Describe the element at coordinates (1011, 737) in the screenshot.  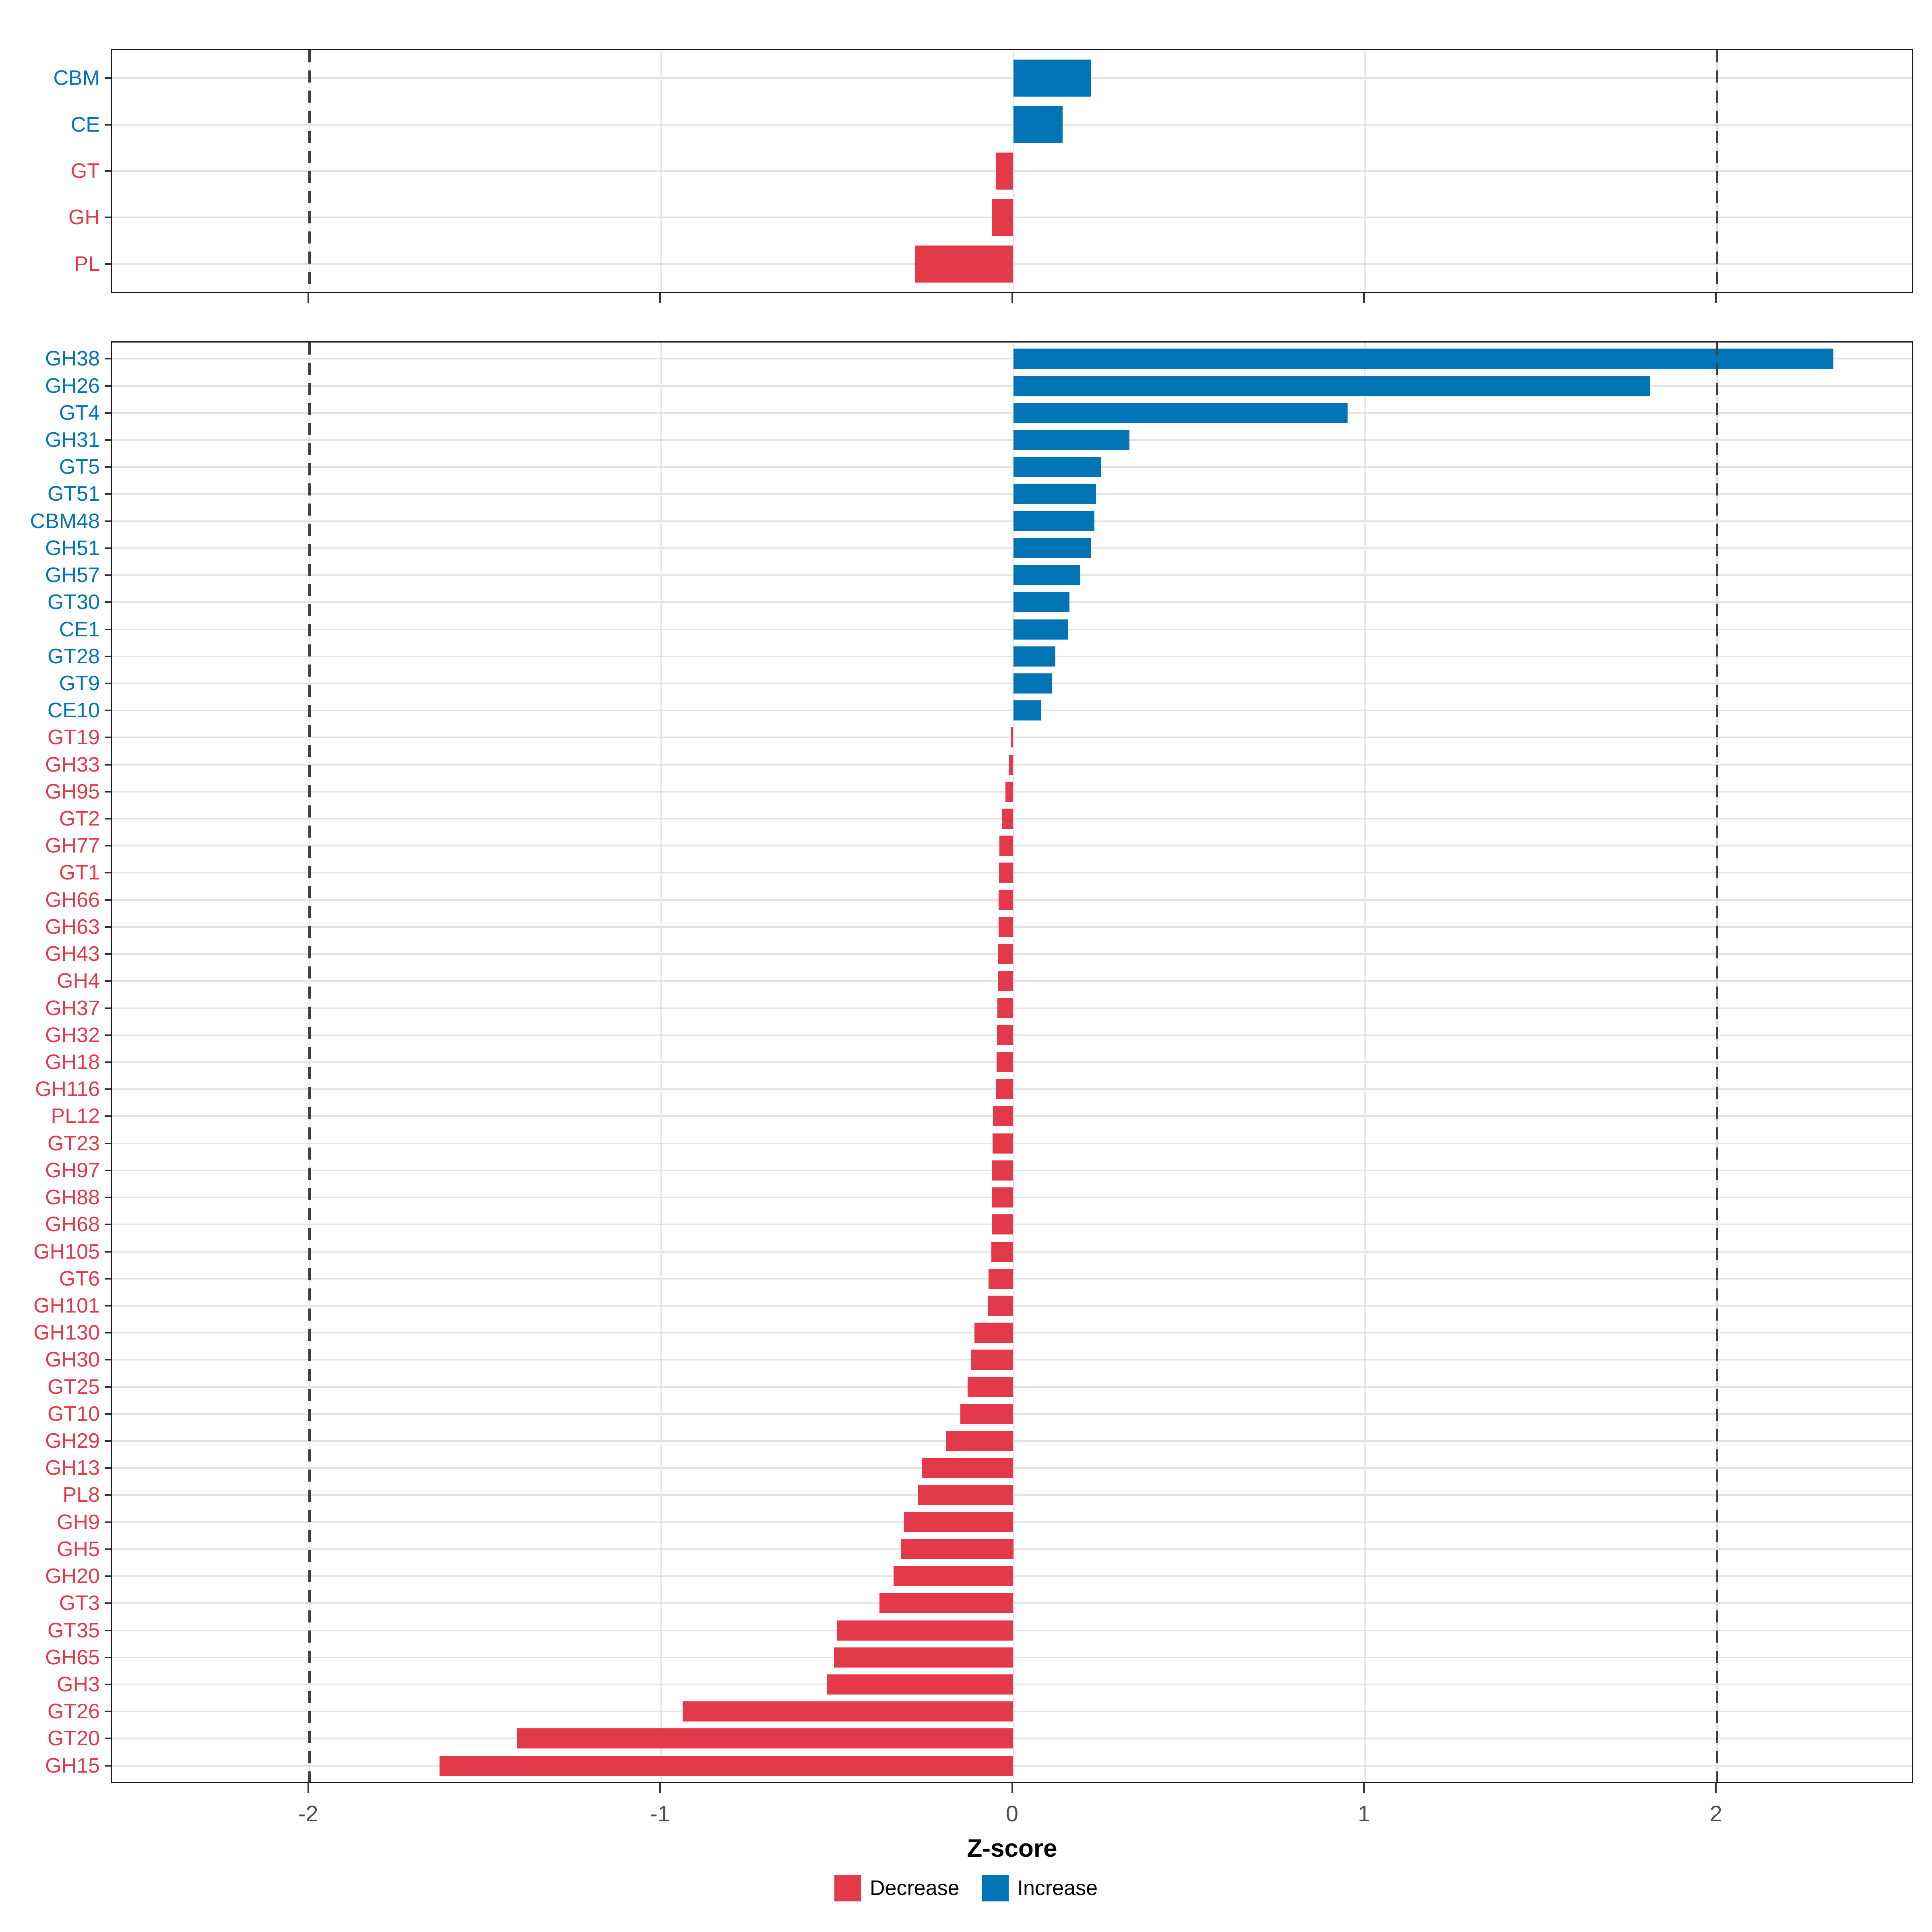
I see `bar-GT19` at that location.